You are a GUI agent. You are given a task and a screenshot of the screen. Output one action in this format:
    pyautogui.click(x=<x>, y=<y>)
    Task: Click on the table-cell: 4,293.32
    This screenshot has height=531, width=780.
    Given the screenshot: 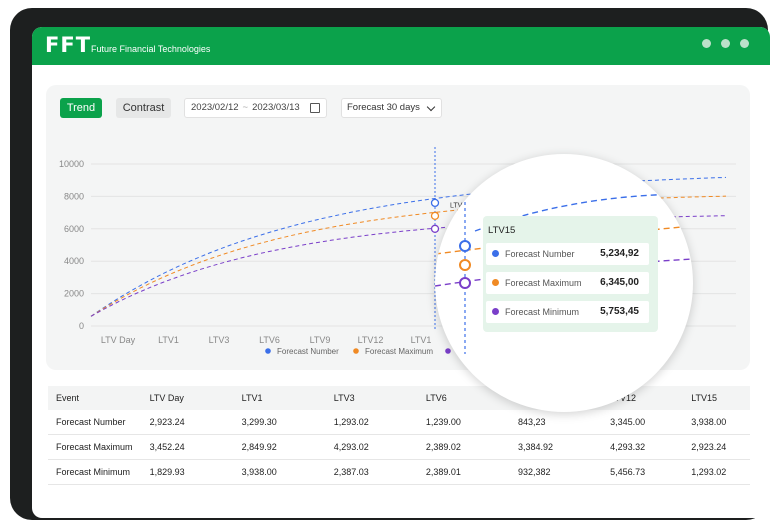 What is the action you would take?
    pyautogui.click(x=643, y=447)
    